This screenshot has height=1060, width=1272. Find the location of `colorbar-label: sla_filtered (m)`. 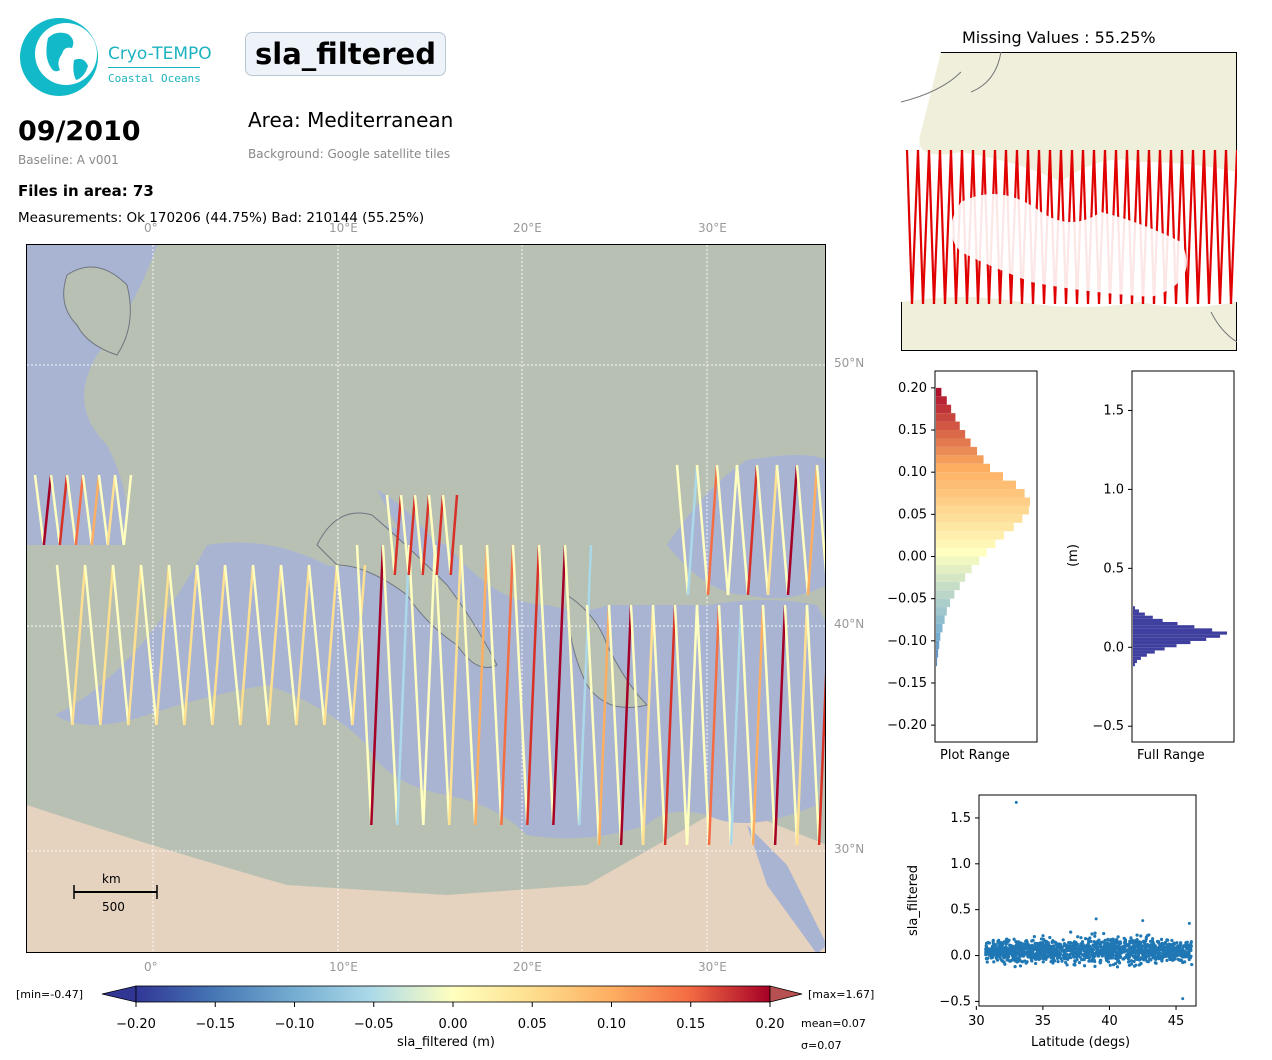

colorbar-label: sla_filtered (m) is located at coordinates (446, 1042).